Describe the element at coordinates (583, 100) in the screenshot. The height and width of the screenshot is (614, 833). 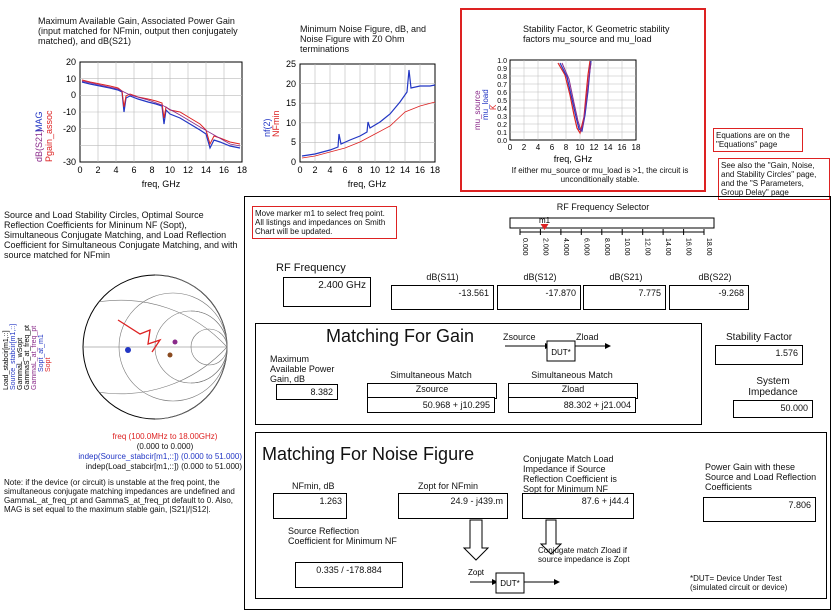
I see `stability-plot-frame` at that location.